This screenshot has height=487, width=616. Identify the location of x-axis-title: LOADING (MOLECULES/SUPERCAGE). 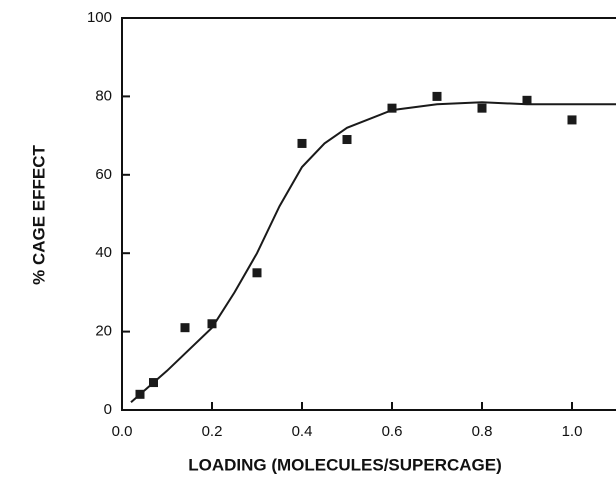
(345, 464).